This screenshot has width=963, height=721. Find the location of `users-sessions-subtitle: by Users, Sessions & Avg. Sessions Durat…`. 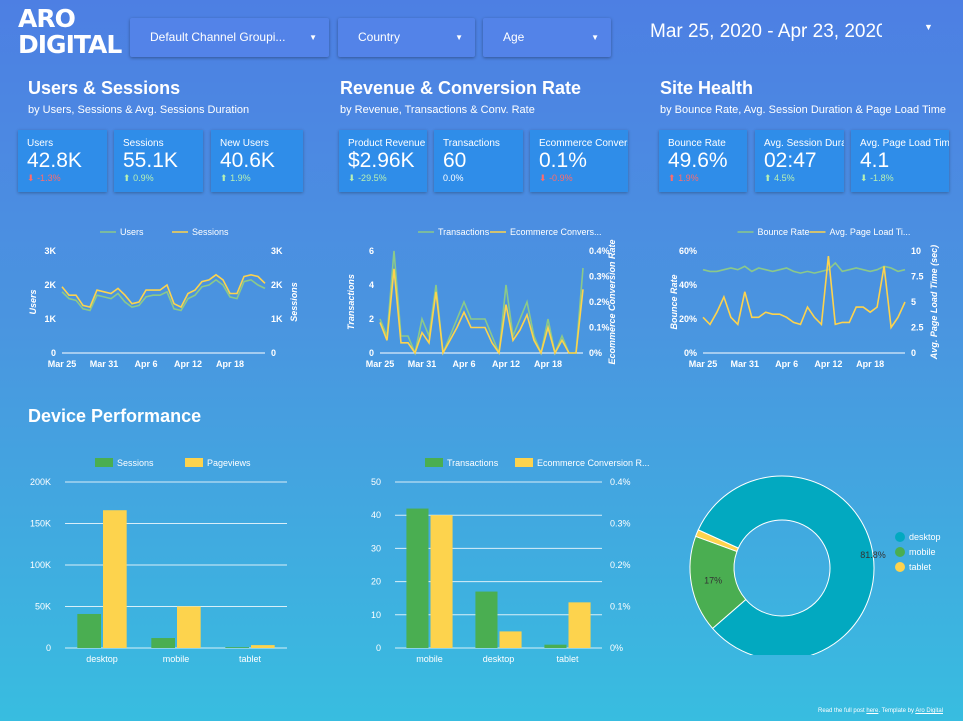

users-sessions-subtitle: by Users, Sessions & Avg. Sessions Durat… is located at coordinates (139, 110).